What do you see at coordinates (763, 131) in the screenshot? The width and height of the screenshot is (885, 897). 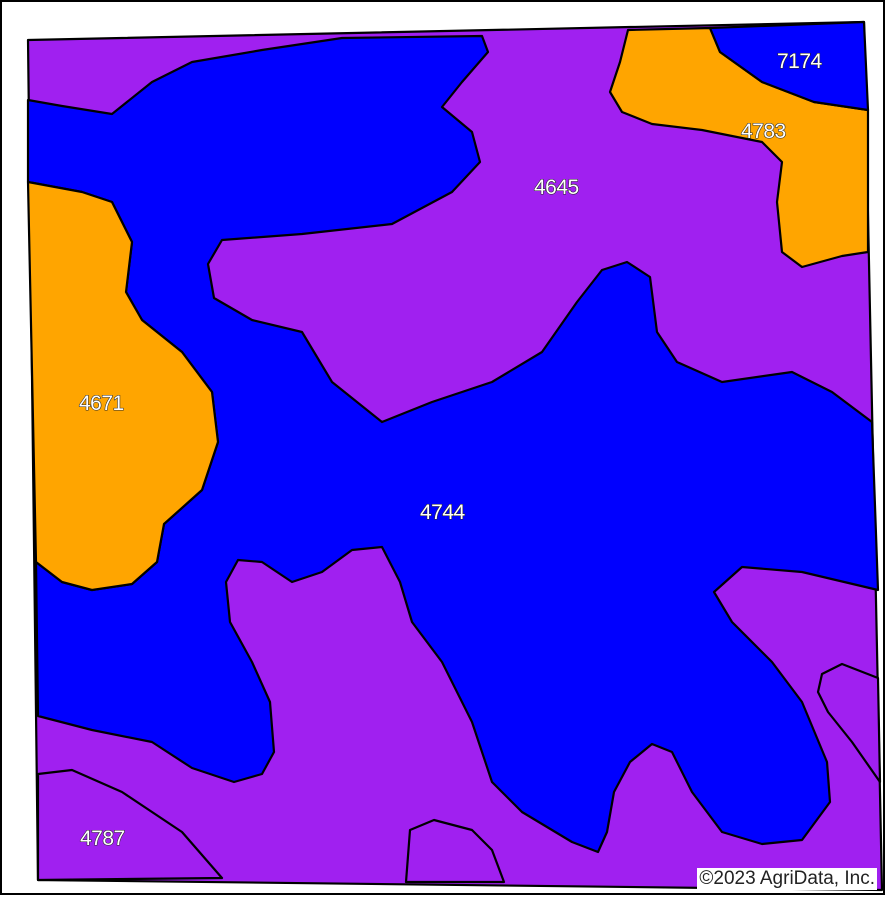 I see `soil-label-4783: 4783` at bounding box center [763, 131].